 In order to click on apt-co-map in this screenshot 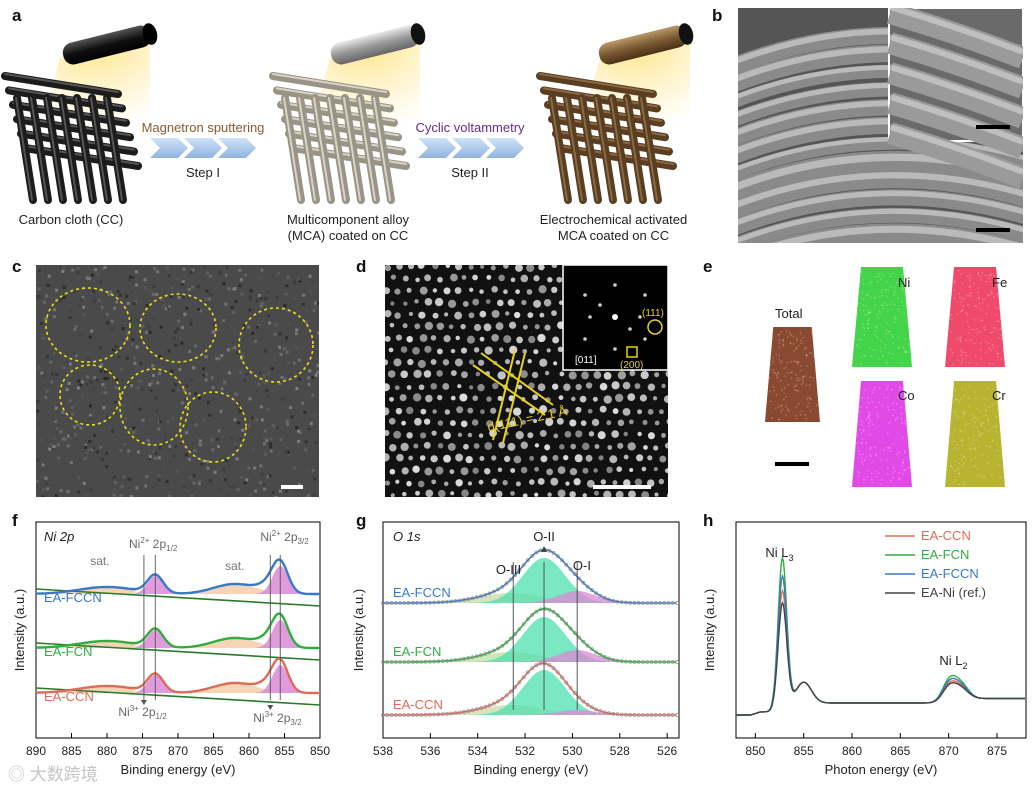, I will do `click(882, 434)`.